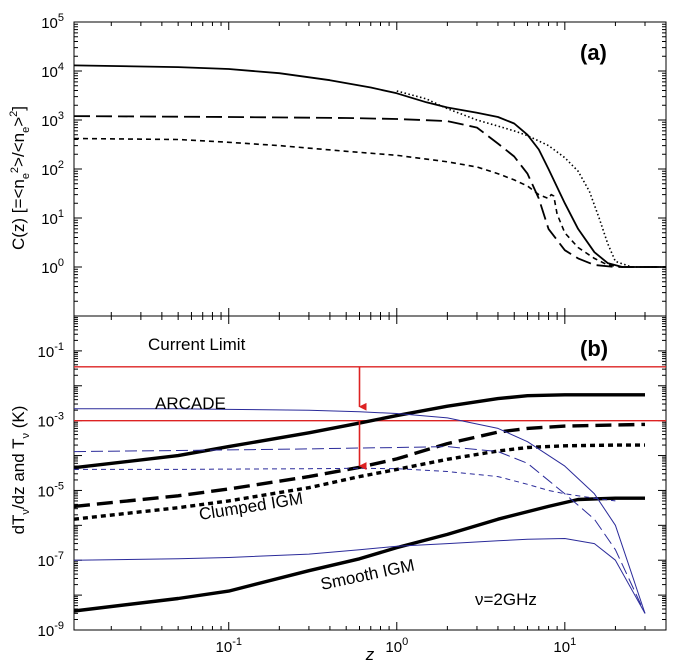 The width and height of the screenshot is (673, 665). Describe the element at coordinates (52, 267) in the screenshot. I see `y-tick-label: 10⁰` at that location.